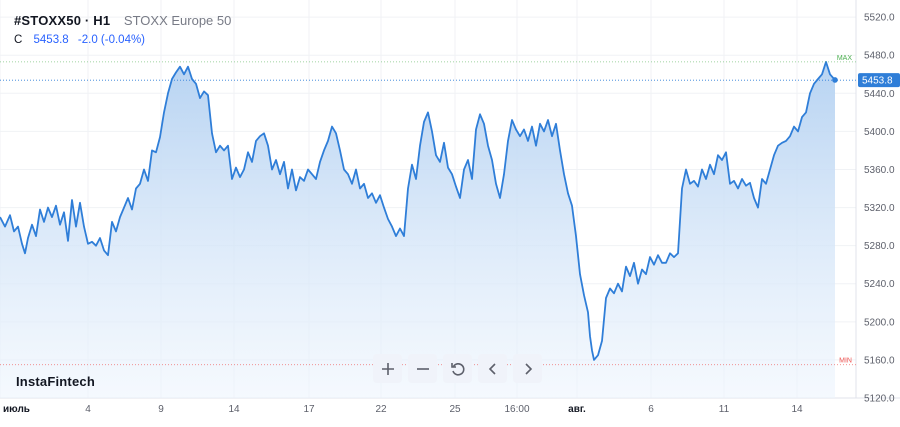 The width and height of the screenshot is (900, 427). What do you see at coordinates (403, 409) in the screenshot?
I see `x-axis: июль 4 9 14 17 22 25 16:00 авг. 6 11 14` at bounding box center [403, 409].